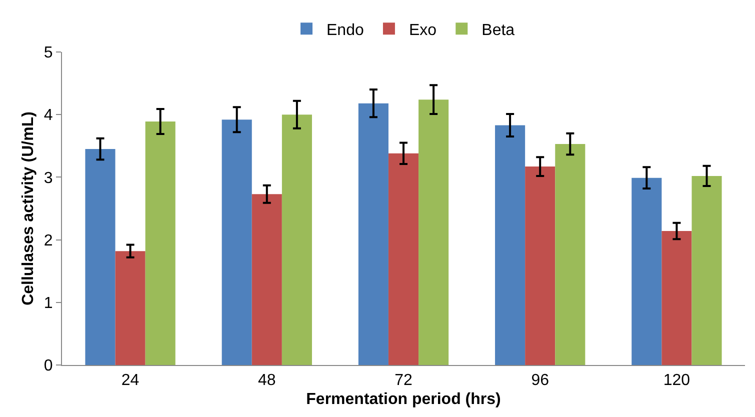 This screenshot has height=417, width=755. What do you see at coordinates (48, 53) in the screenshot?
I see `y-tick-label: 5` at bounding box center [48, 53].